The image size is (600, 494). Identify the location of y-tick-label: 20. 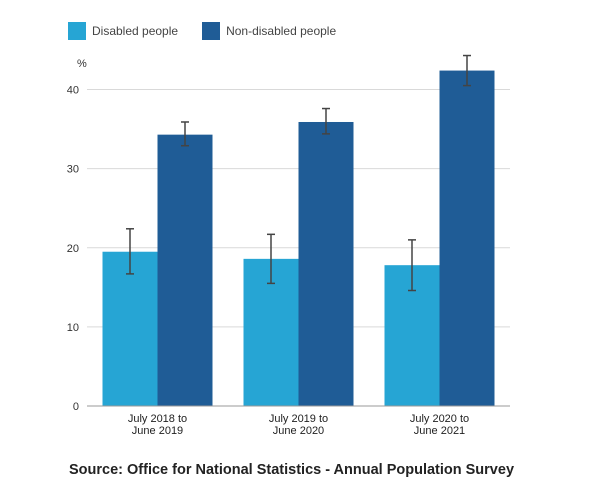
(73, 249).